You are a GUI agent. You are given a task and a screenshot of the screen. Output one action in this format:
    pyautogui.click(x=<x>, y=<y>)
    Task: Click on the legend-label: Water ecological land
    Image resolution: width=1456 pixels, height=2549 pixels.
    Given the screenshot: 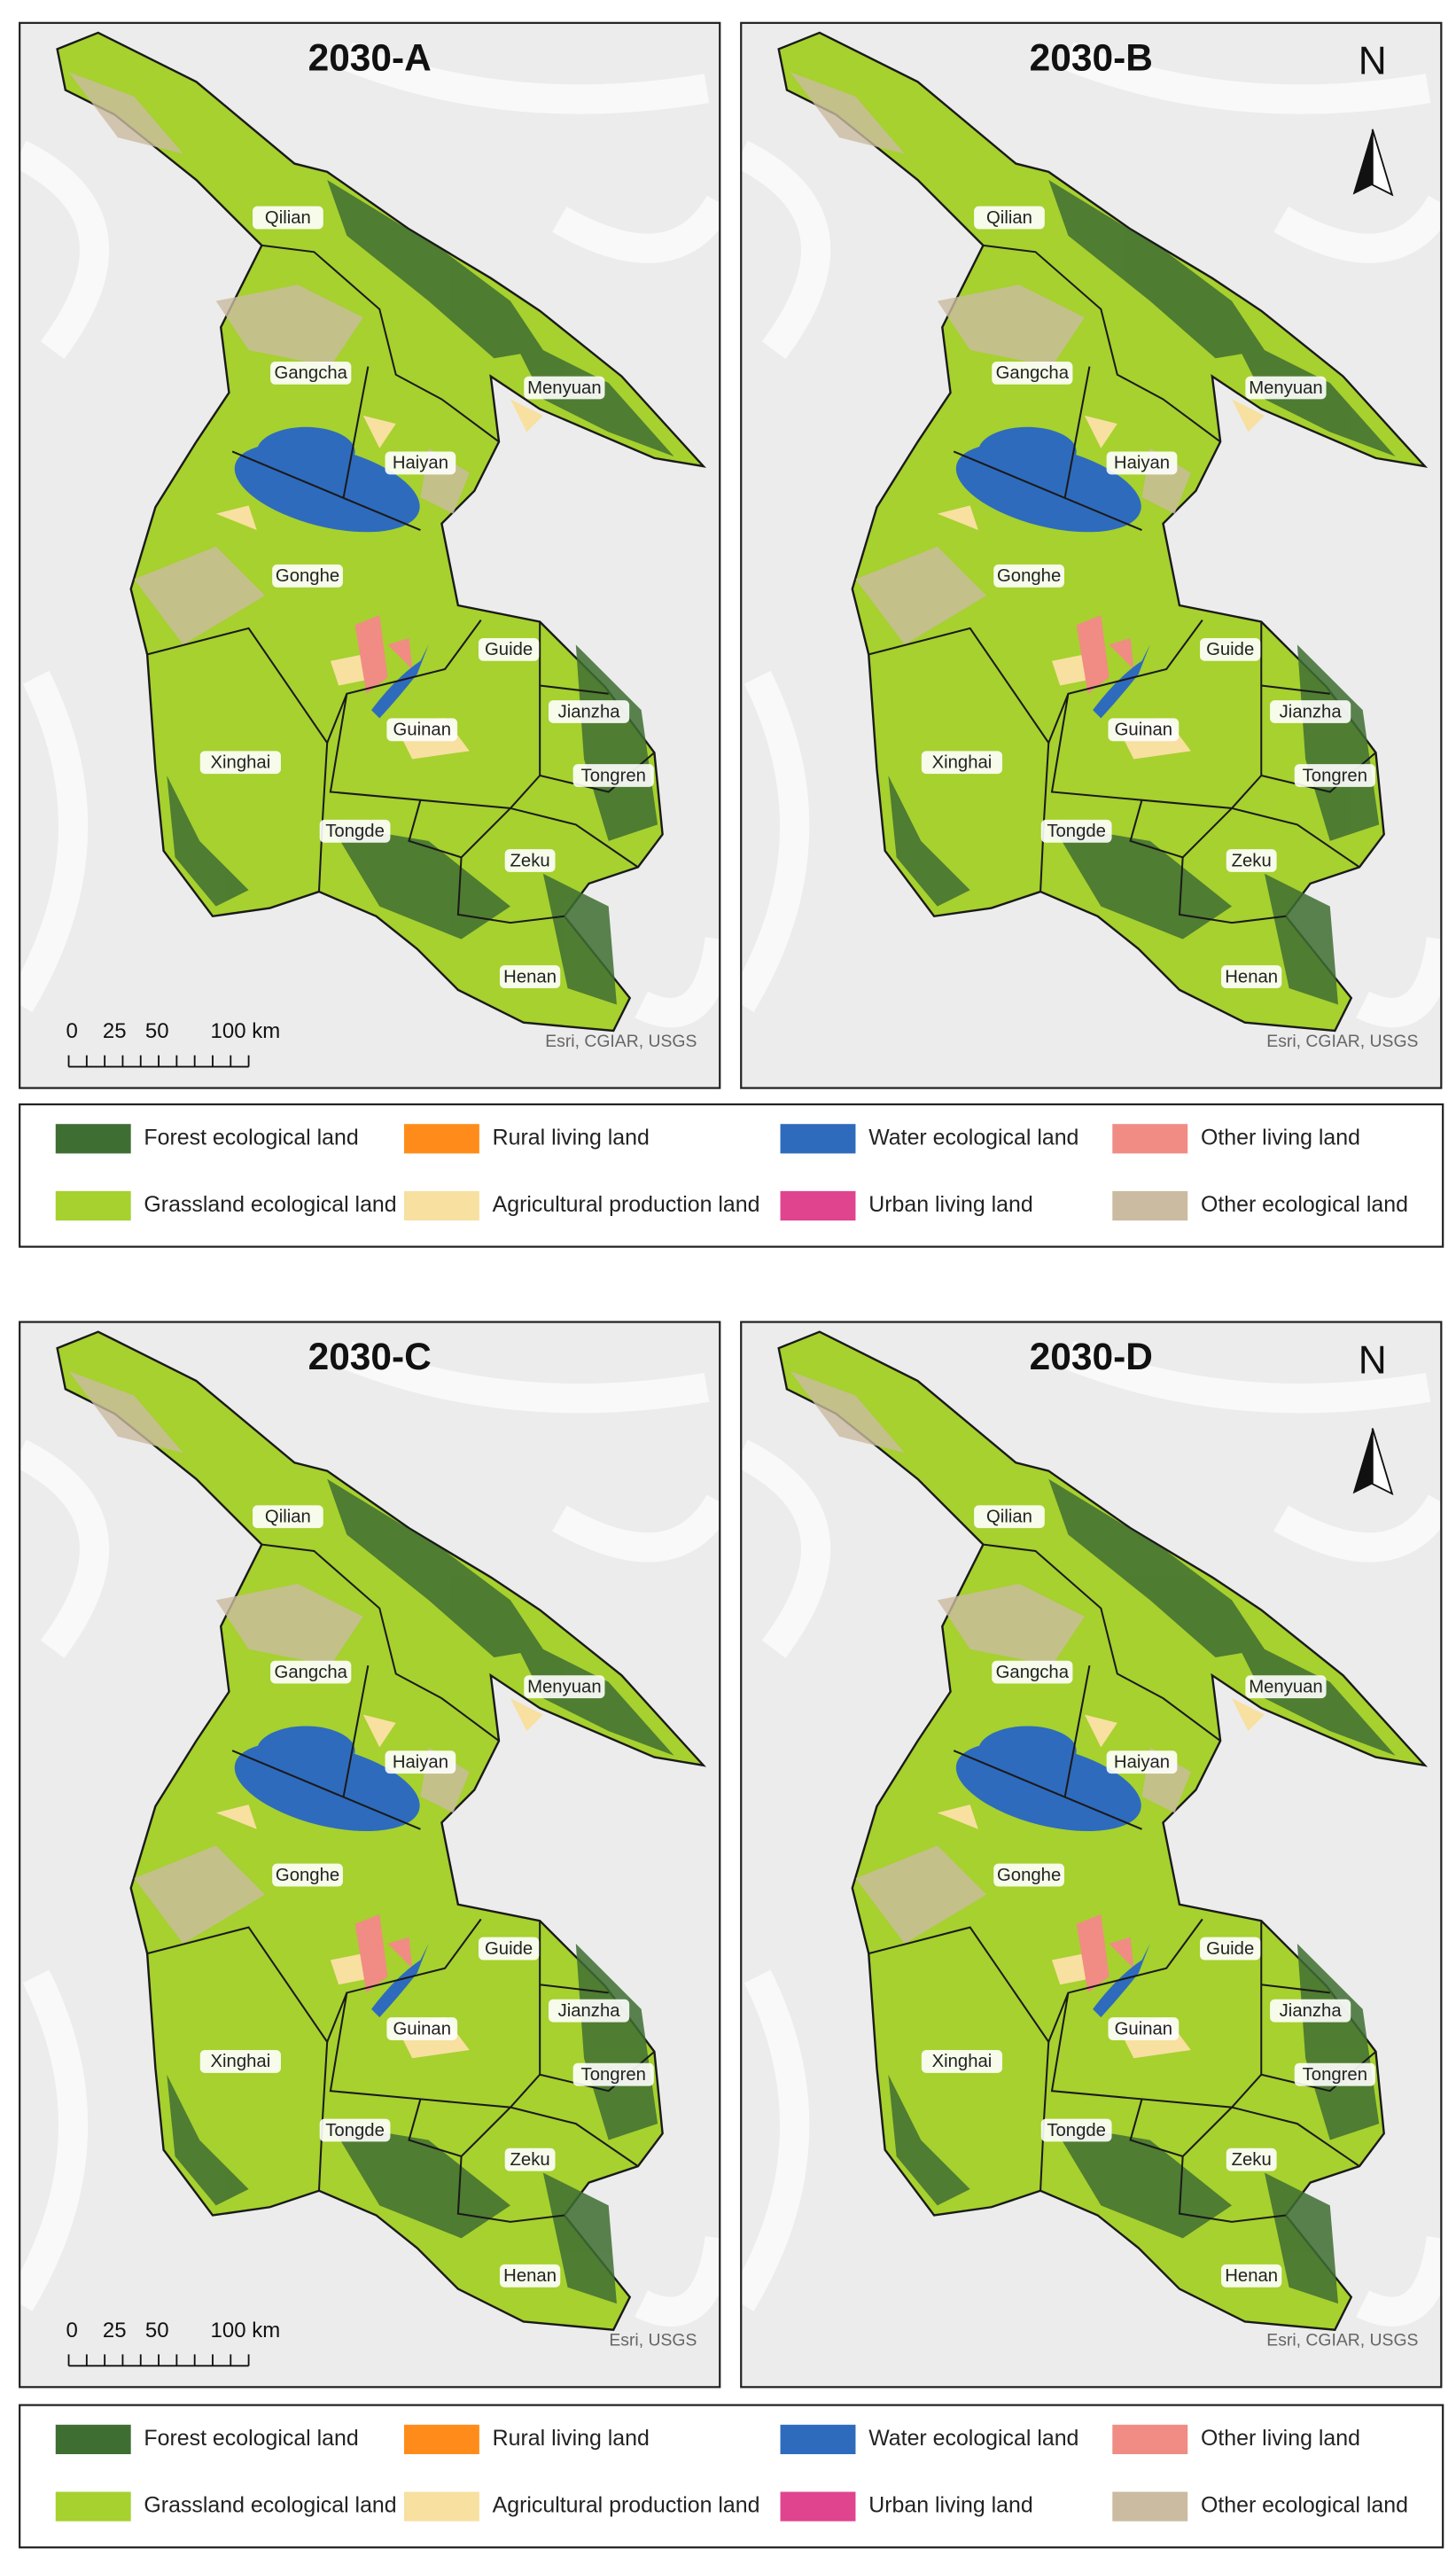 What is the action you would take?
    pyautogui.click(x=973, y=1137)
    